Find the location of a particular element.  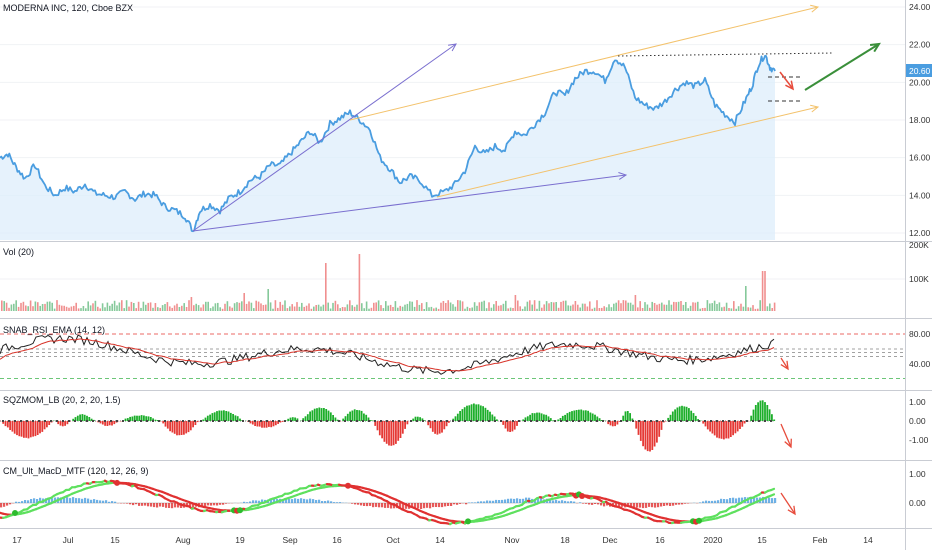

macd-red-arrow is located at coordinates (788, 503).